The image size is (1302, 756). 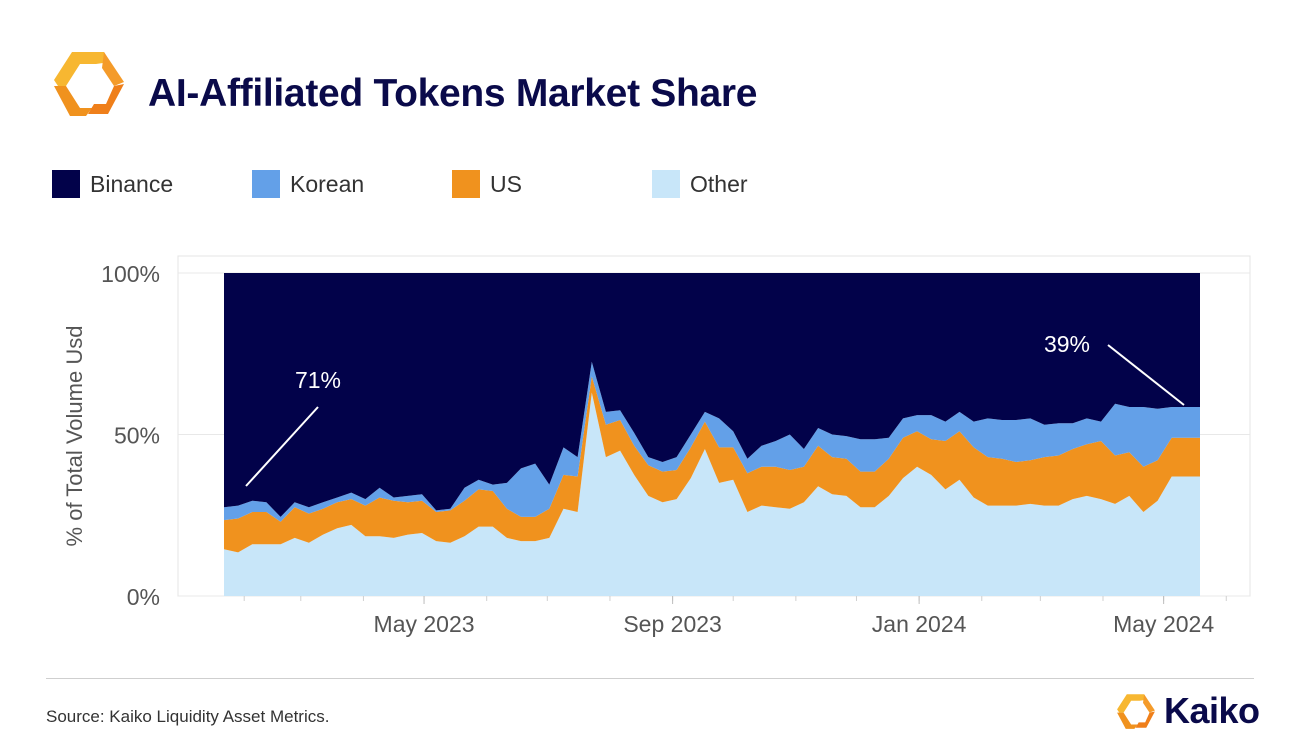 I want to click on kaiko-wordmark: Kaiko, so click(x=1212, y=710).